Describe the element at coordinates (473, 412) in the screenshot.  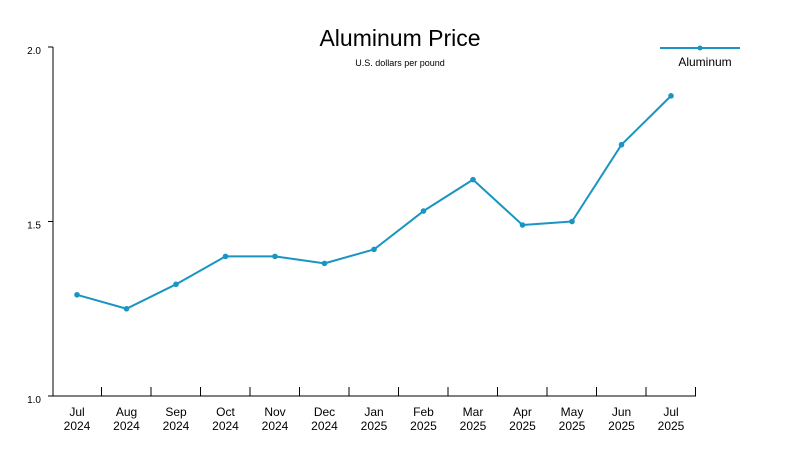
I see `x-tick-label-month: Mar` at that location.